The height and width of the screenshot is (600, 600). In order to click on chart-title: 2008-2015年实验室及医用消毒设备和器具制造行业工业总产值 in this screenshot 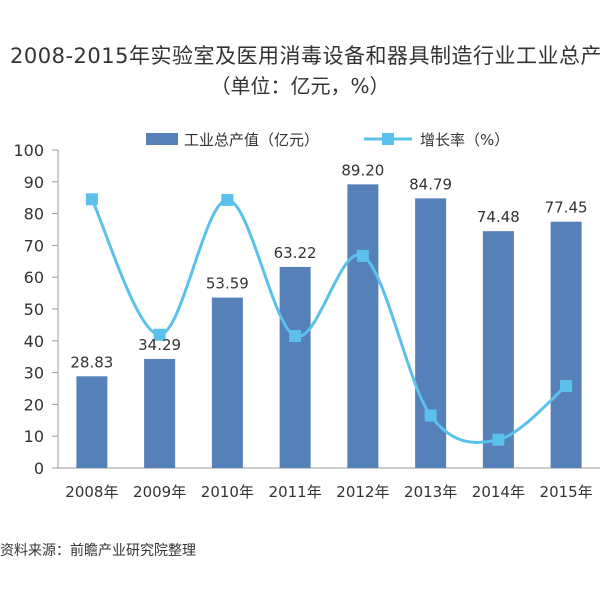, I will do `click(305, 56)`.